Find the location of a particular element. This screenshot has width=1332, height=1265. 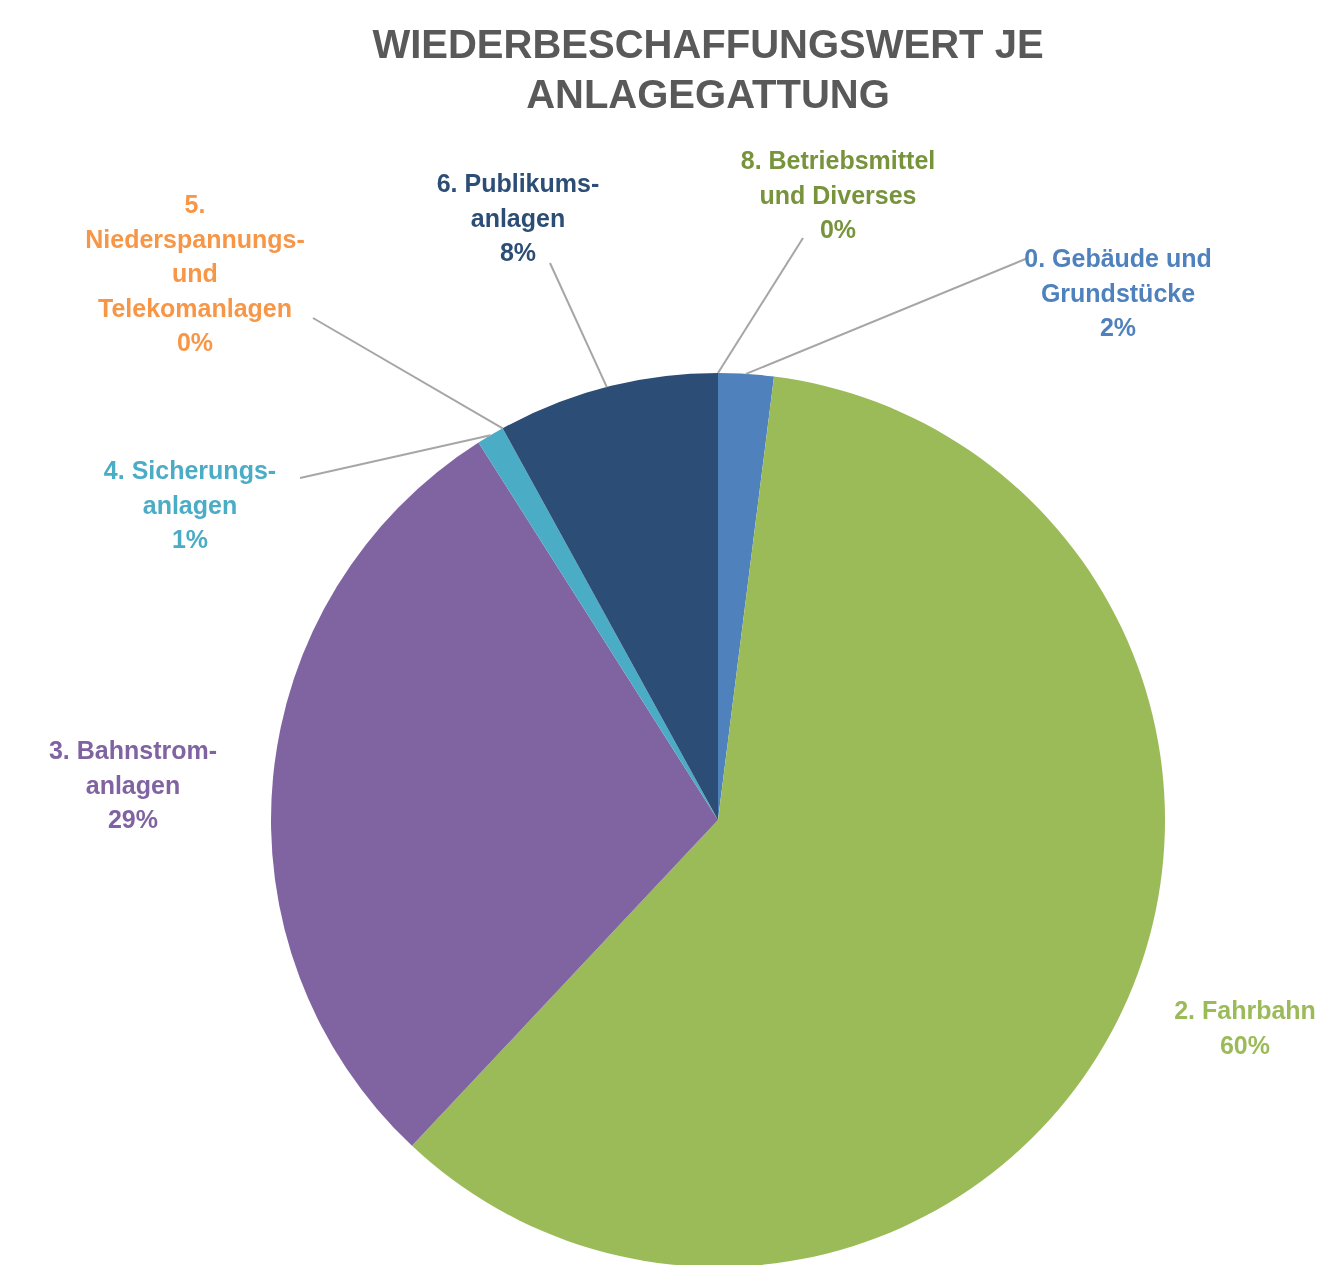

slice-label: 6. Publikums- anlagen is located at coordinates (518, 200).